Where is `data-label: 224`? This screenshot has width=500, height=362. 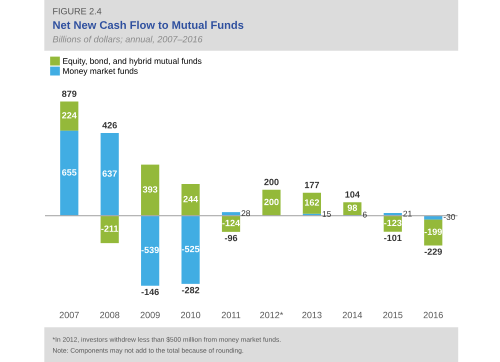 data-label: 224 is located at coordinates (69, 115).